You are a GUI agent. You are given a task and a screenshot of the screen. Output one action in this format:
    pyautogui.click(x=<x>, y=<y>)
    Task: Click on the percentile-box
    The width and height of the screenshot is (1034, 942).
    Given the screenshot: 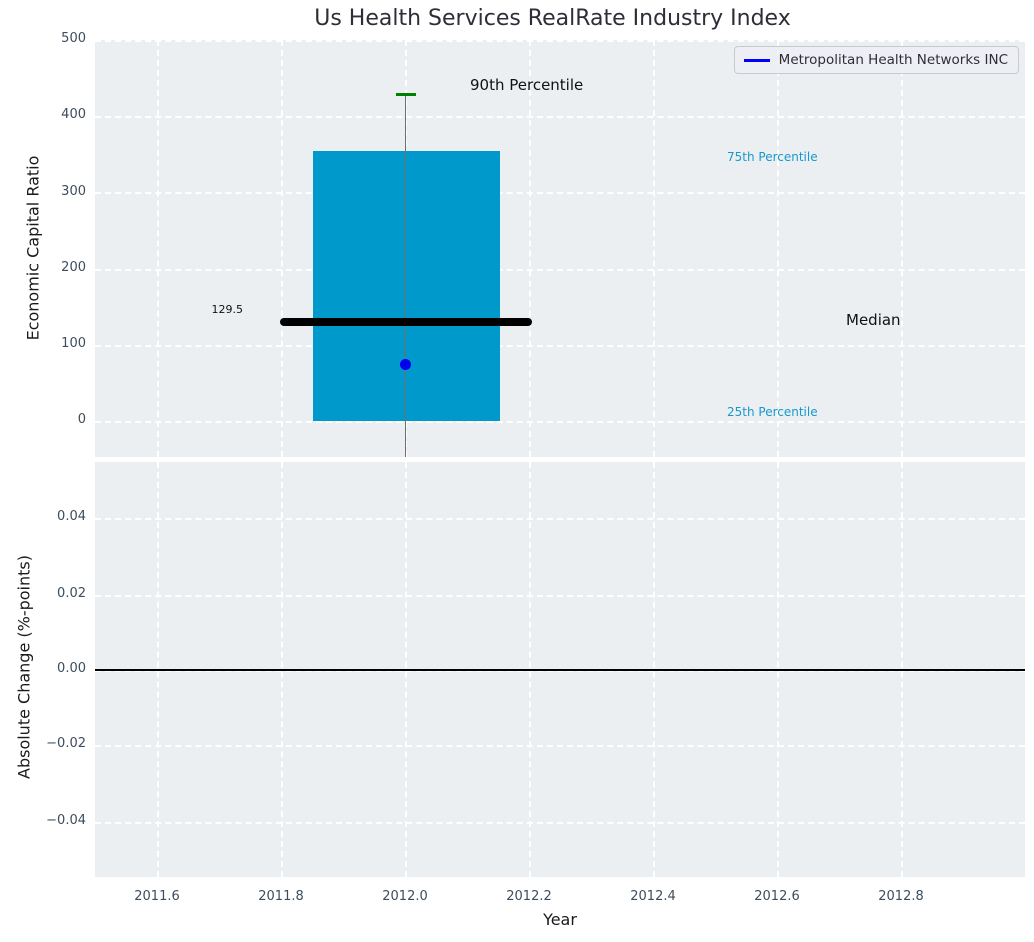 What is the action you would take?
    pyautogui.click(x=406, y=286)
    